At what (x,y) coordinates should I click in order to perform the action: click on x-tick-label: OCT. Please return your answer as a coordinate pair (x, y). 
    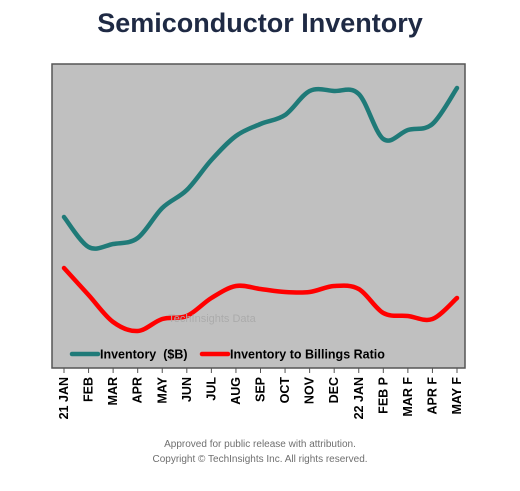
    Looking at the image, I should click on (285, 390).